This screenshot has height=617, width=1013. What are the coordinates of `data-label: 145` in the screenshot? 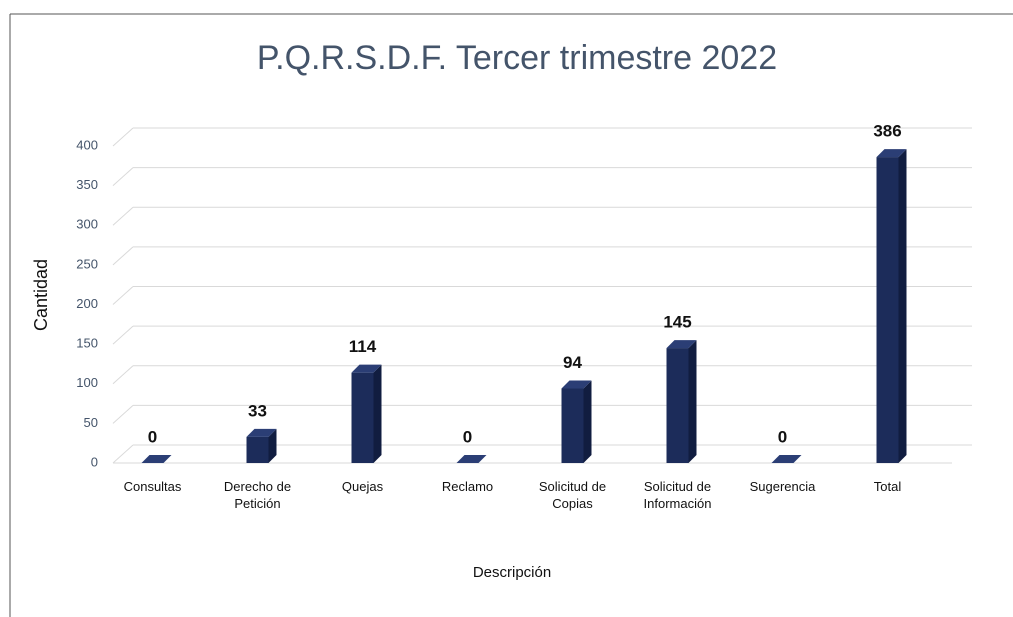 It's located at (677, 322).